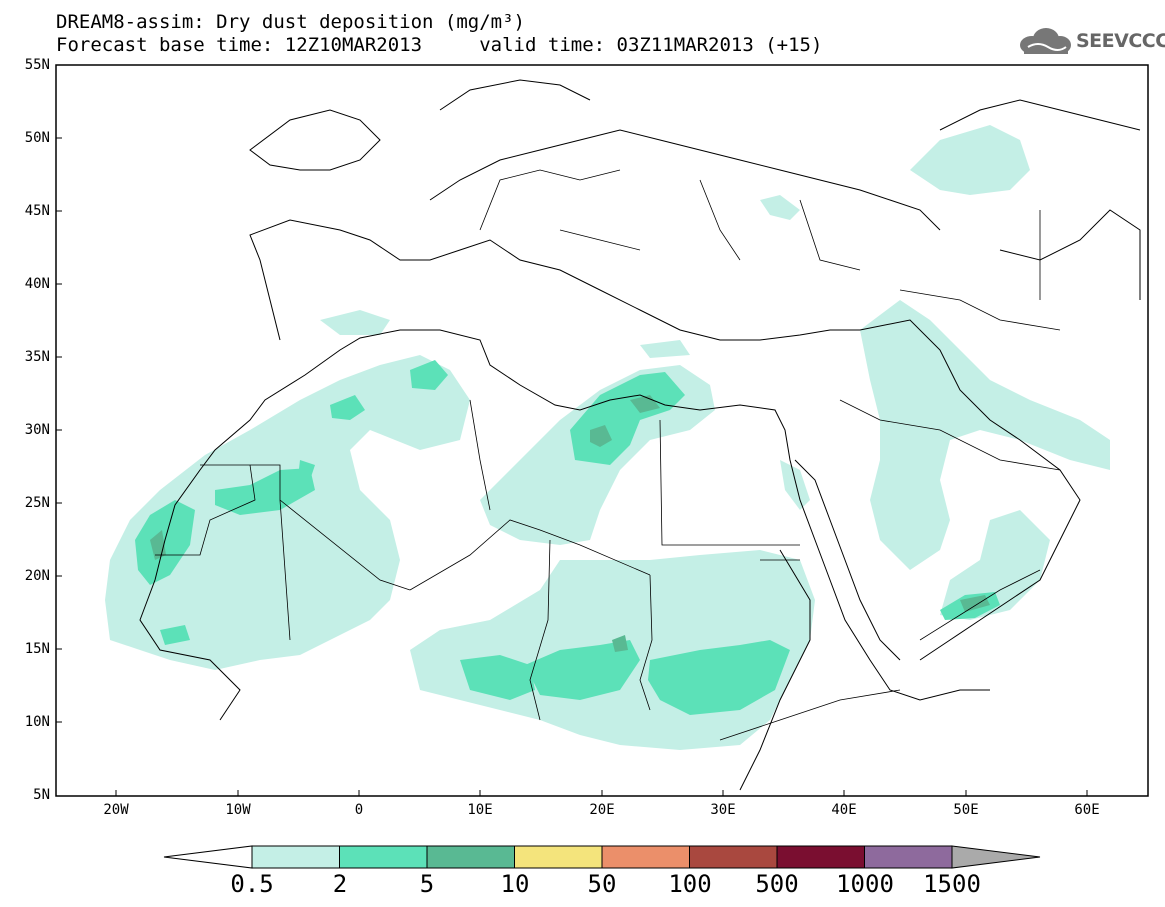 This screenshot has height=907, width=1165. Describe the element at coordinates (427, 884) in the screenshot. I see `colorbar-label: 5` at that location.